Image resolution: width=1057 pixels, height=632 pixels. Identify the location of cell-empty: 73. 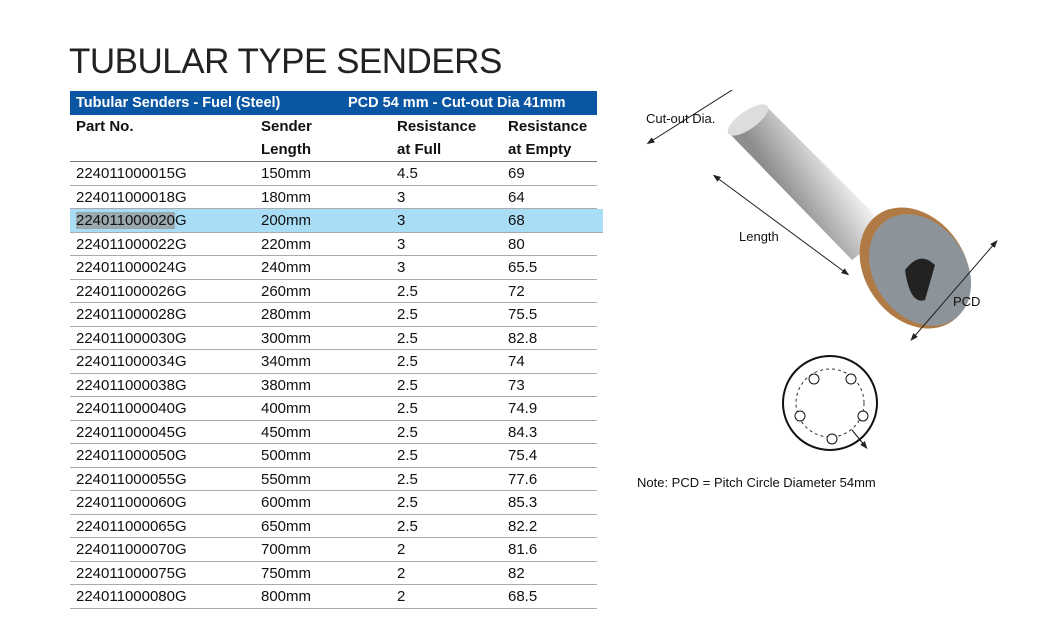
(516, 385).